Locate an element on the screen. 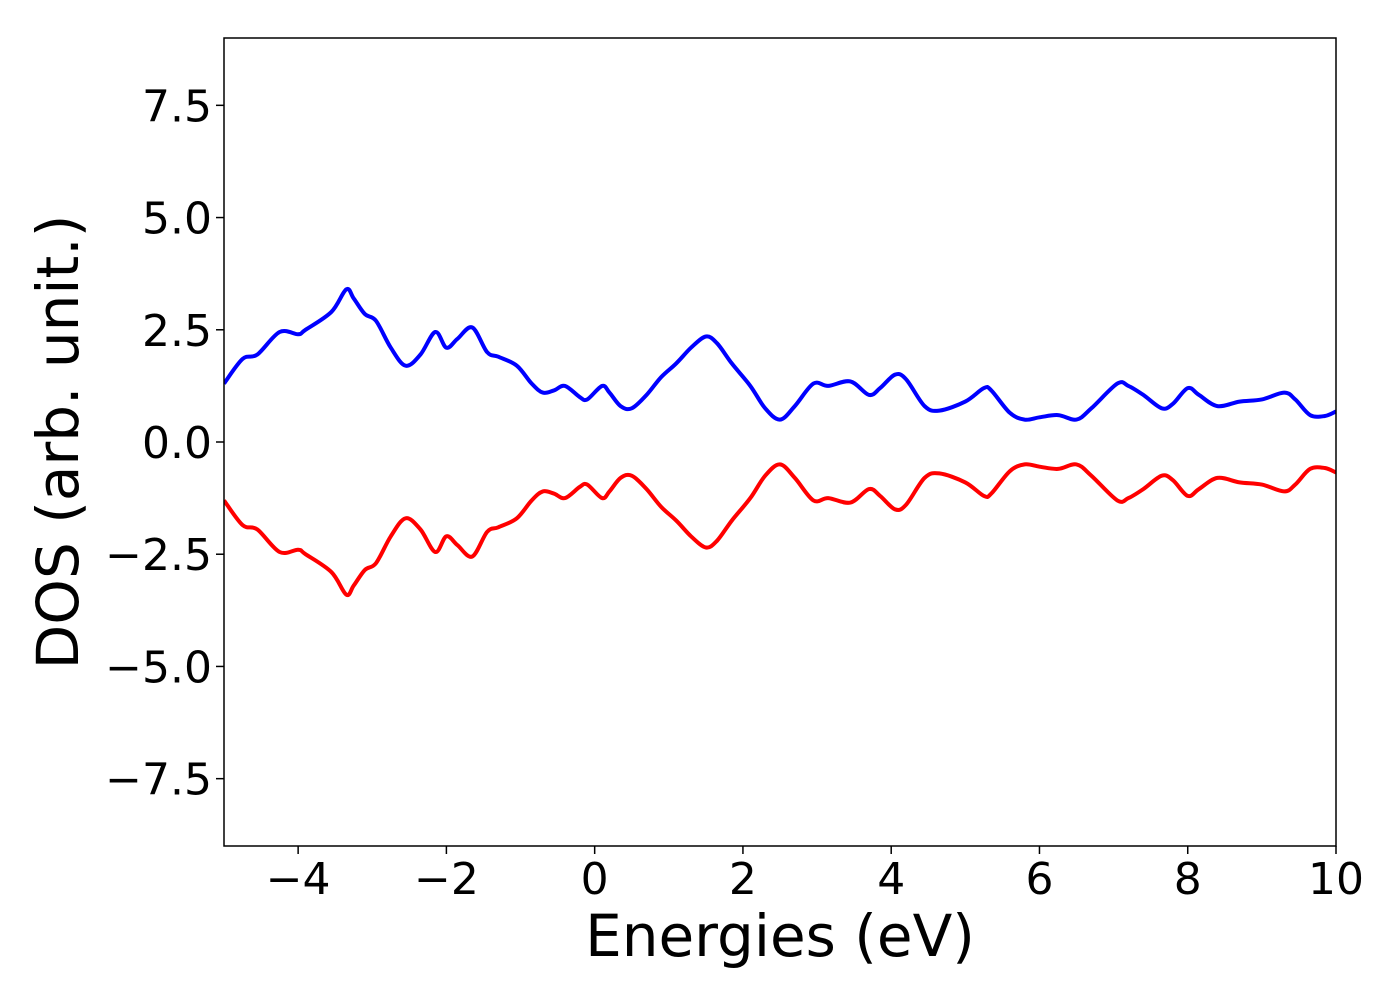 This screenshot has height=1000, width=1400. series-line-positive is located at coordinates (780, 354).